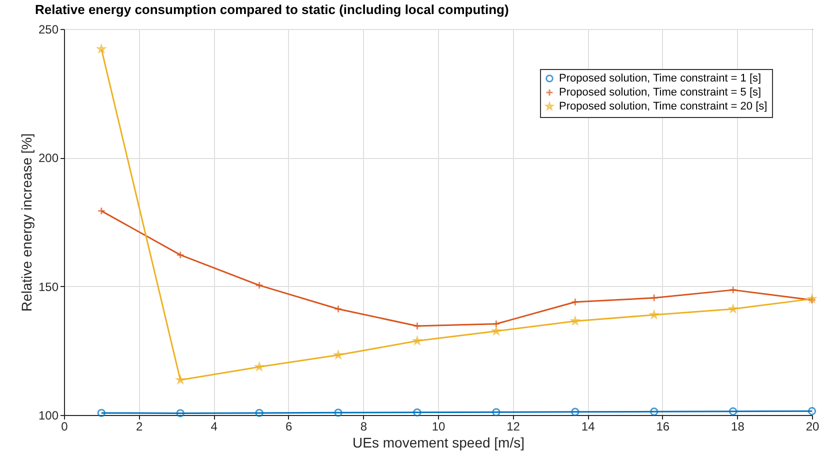  Describe the element at coordinates (48, 29) in the screenshot. I see `y-tick-label: 250` at that location.